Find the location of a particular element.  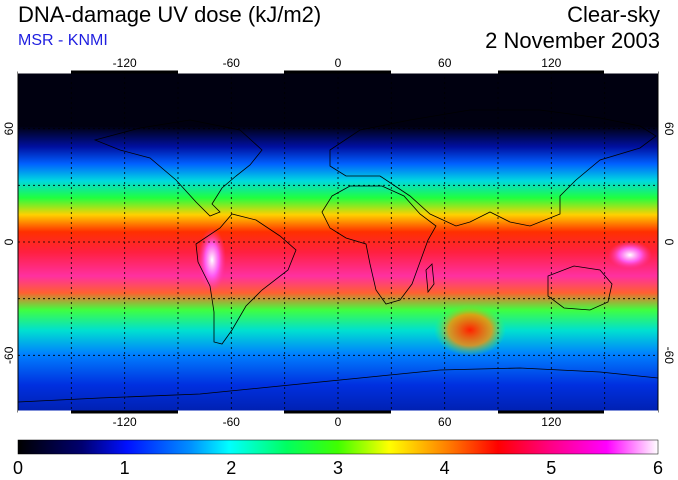

pacific-uv-hotspot is located at coordinates (630, 255).